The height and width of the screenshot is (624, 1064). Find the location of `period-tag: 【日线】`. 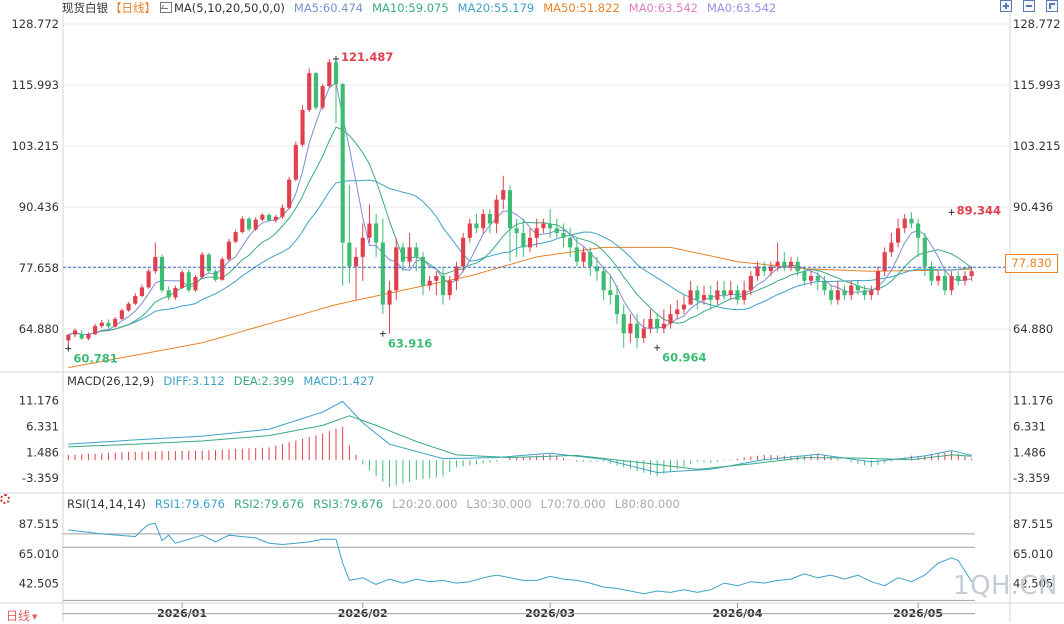

period-tag: 【日线】 is located at coordinates (133, 8).